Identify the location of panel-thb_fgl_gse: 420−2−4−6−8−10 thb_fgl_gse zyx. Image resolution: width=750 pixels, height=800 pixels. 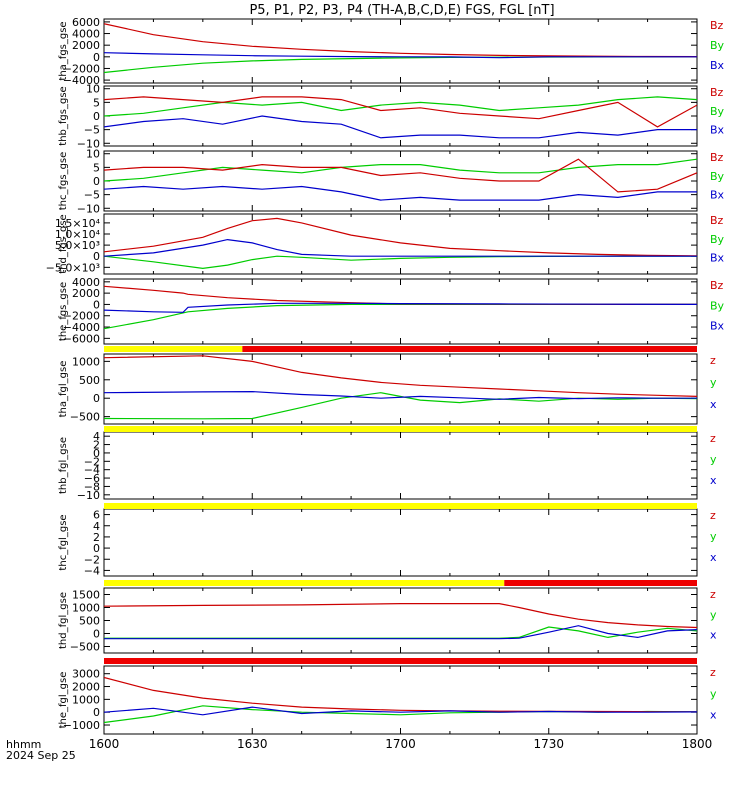
(387, 466).